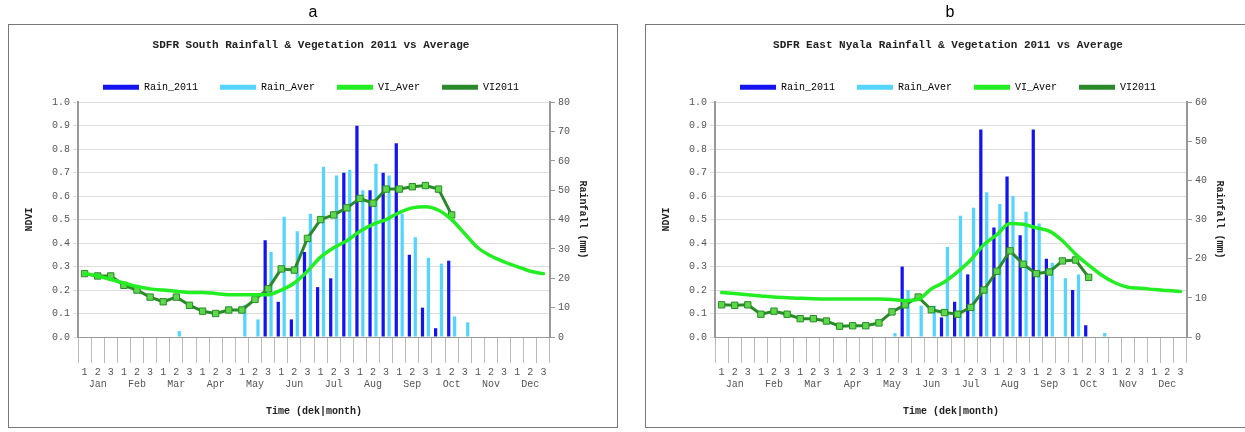 Image resolution: width=1245 pixels, height=432 pixels. What do you see at coordinates (1138, 87) in the screenshot?
I see `legend-label: VI2011` at bounding box center [1138, 87].